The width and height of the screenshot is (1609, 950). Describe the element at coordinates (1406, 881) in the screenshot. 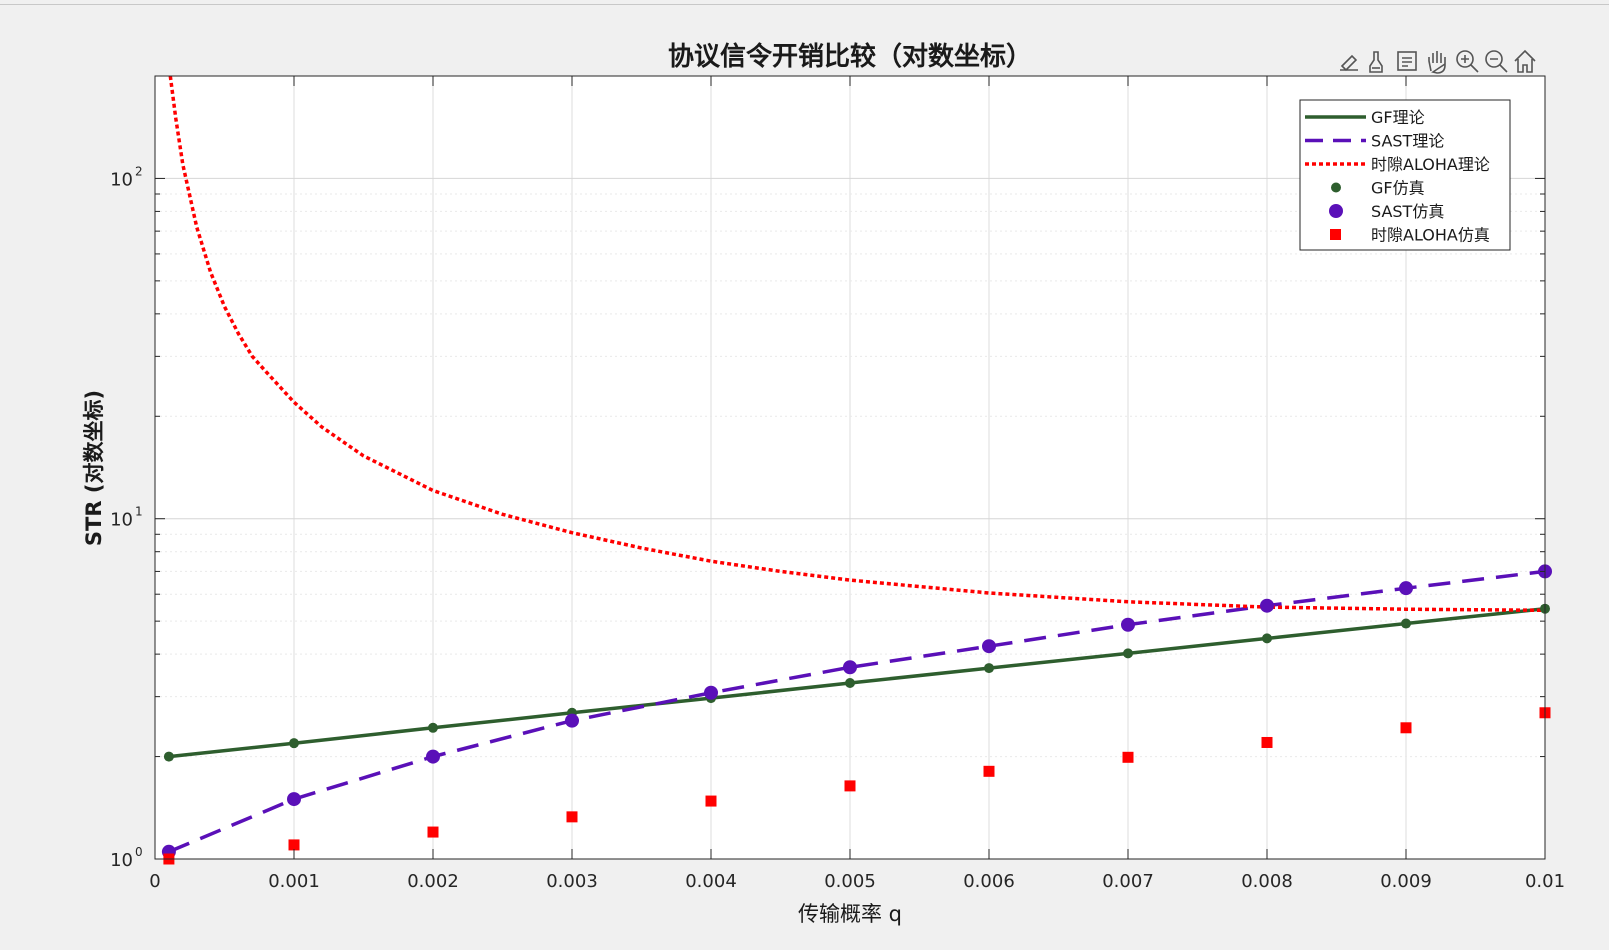

I see `x-tick-label: 0.009` at that location.